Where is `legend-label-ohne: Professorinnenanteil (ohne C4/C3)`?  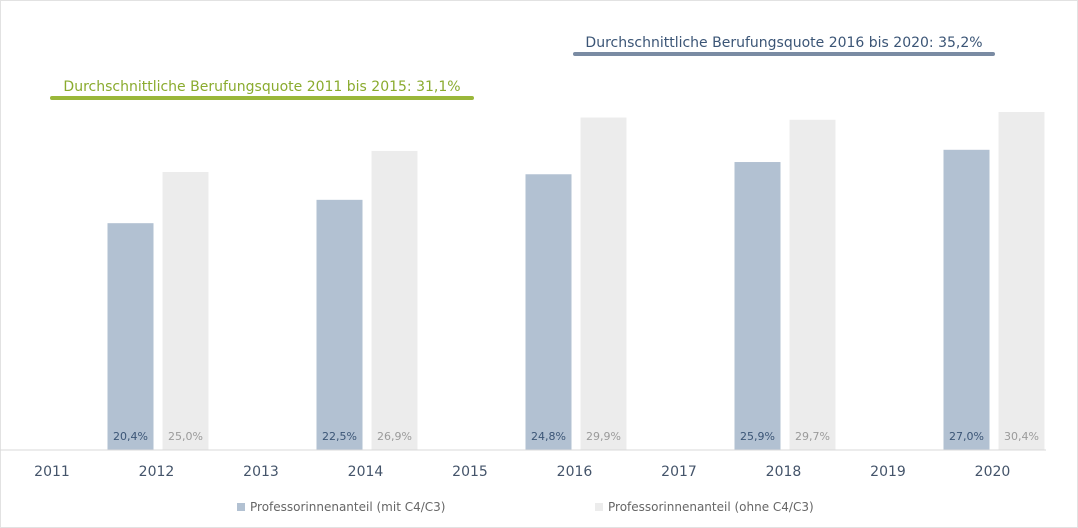 legend-label-ohne: Professorinnenanteil (ohne C4/C3) is located at coordinates (711, 507).